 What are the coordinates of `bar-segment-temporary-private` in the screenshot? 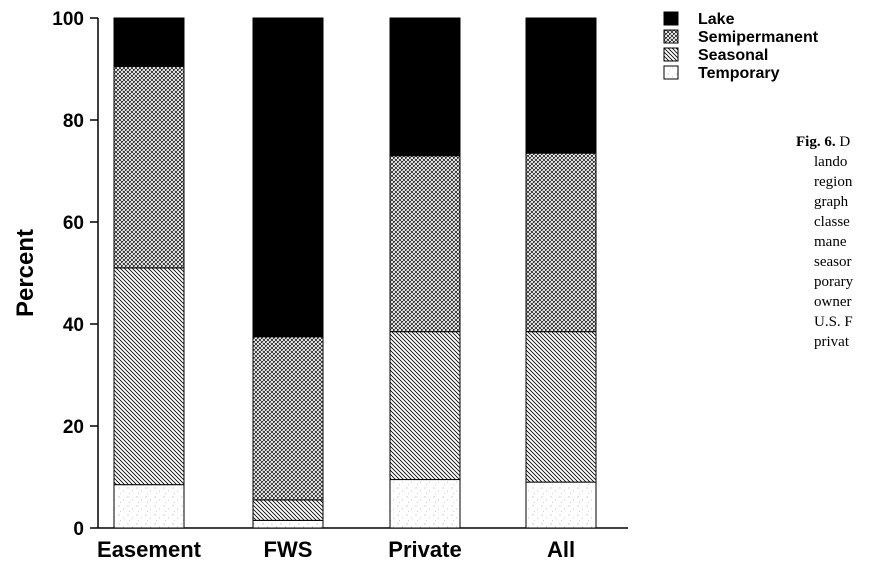 It's located at (425, 504).